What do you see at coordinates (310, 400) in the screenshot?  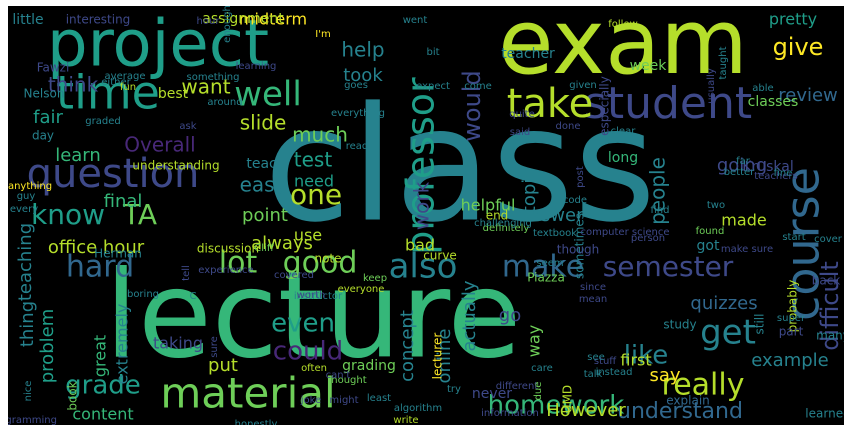 I see `cloud-word: joke` at bounding box center [310, 400].